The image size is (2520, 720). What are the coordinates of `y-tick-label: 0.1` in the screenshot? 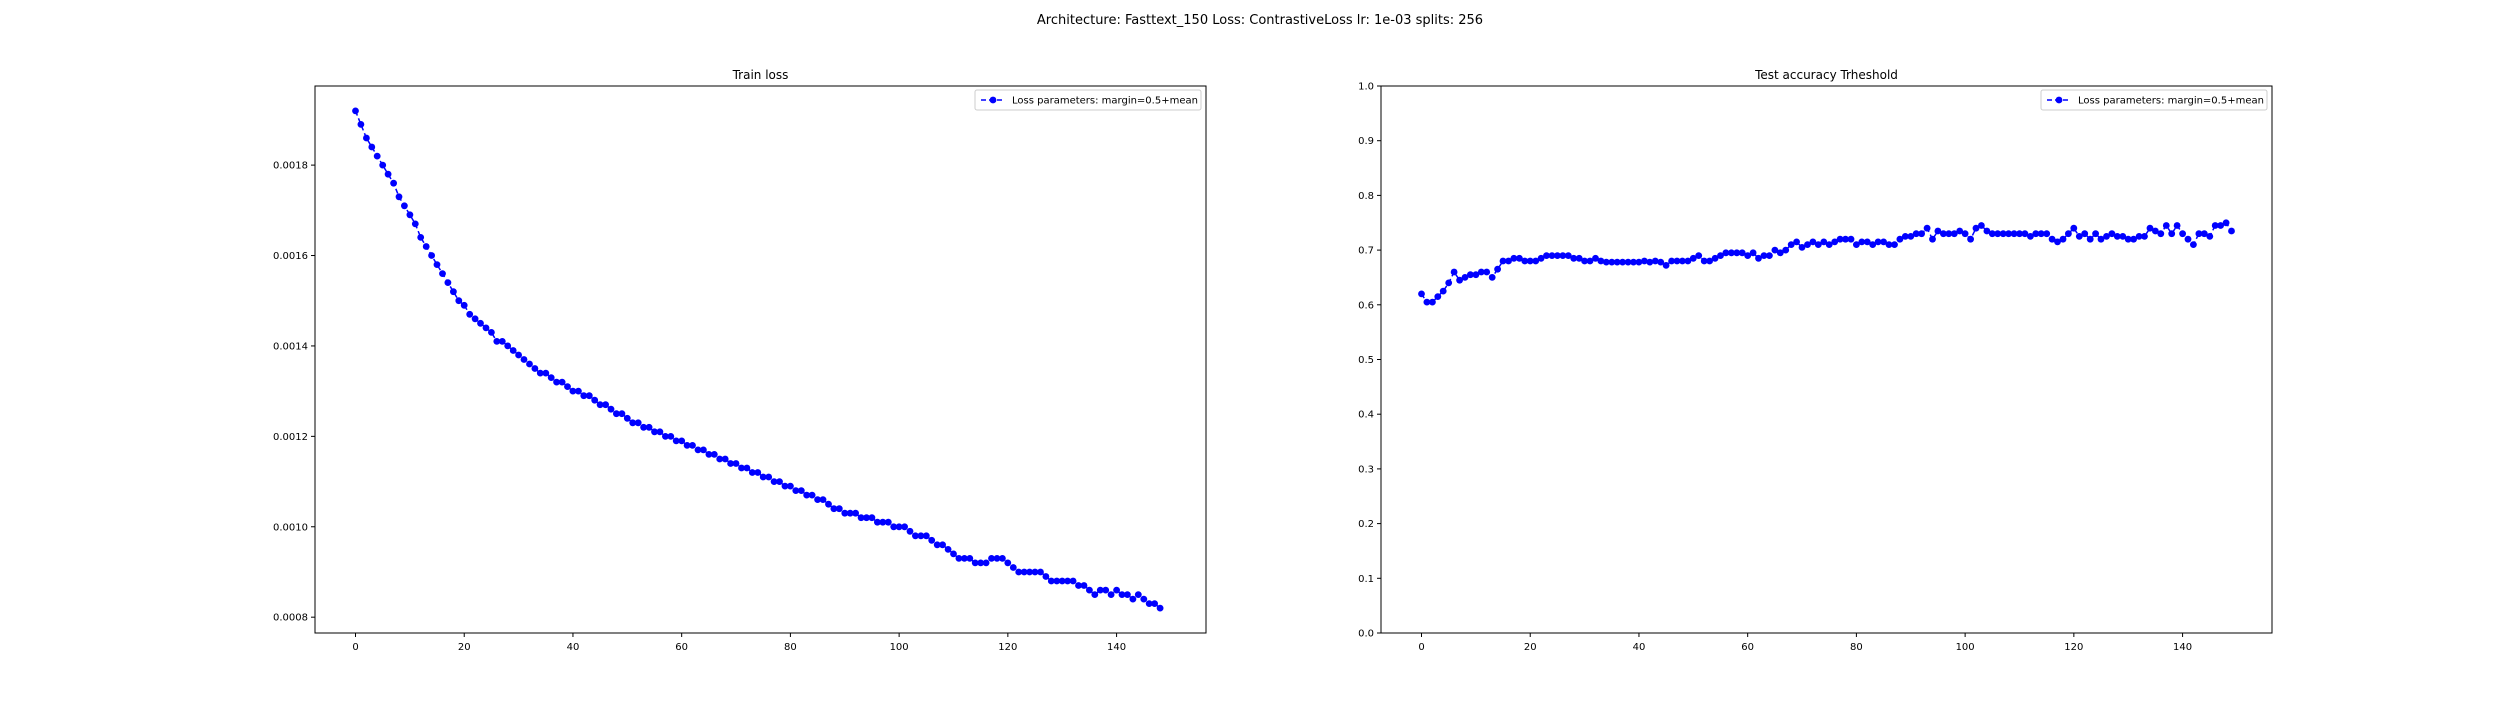 It's located at (1366, 579).